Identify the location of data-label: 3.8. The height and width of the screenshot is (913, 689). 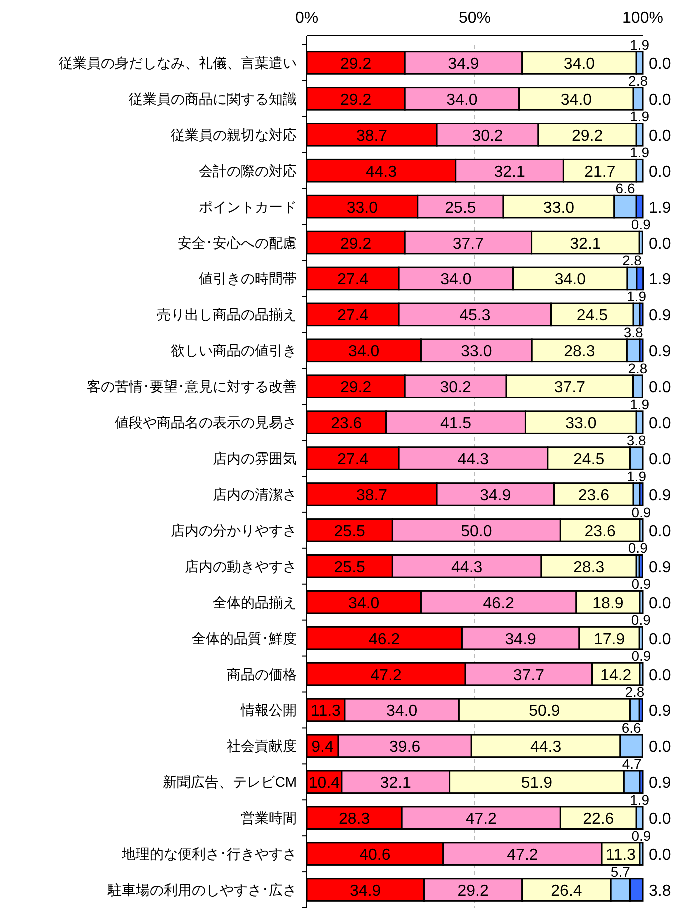
(634, 332).